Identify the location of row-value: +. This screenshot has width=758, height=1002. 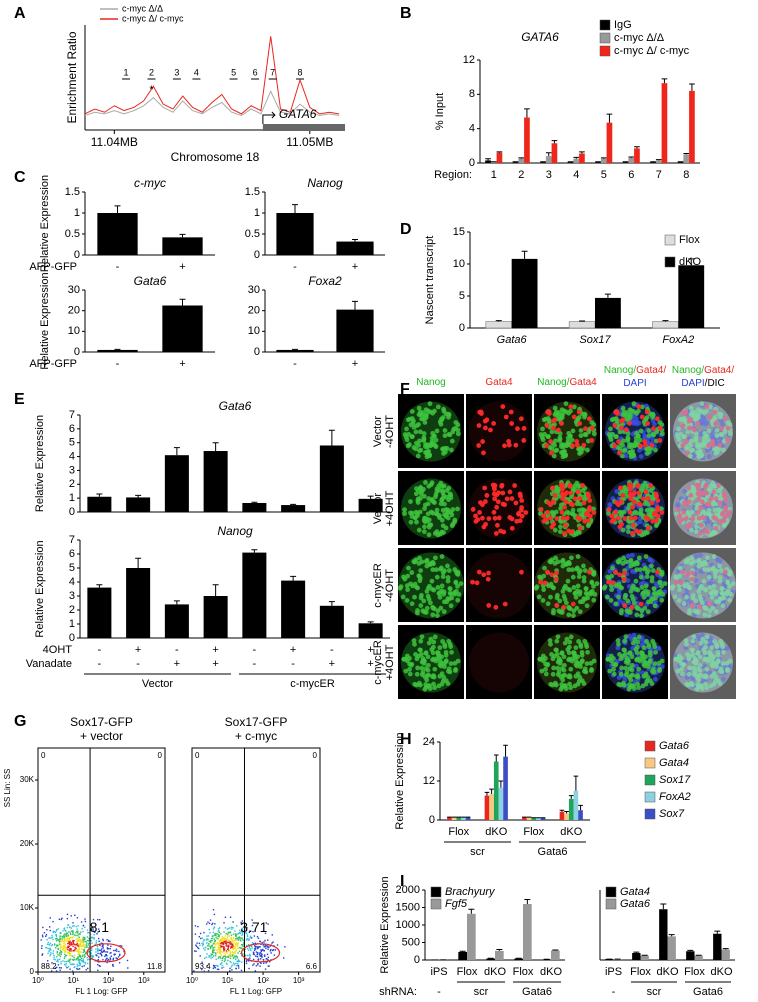
(293, 650).